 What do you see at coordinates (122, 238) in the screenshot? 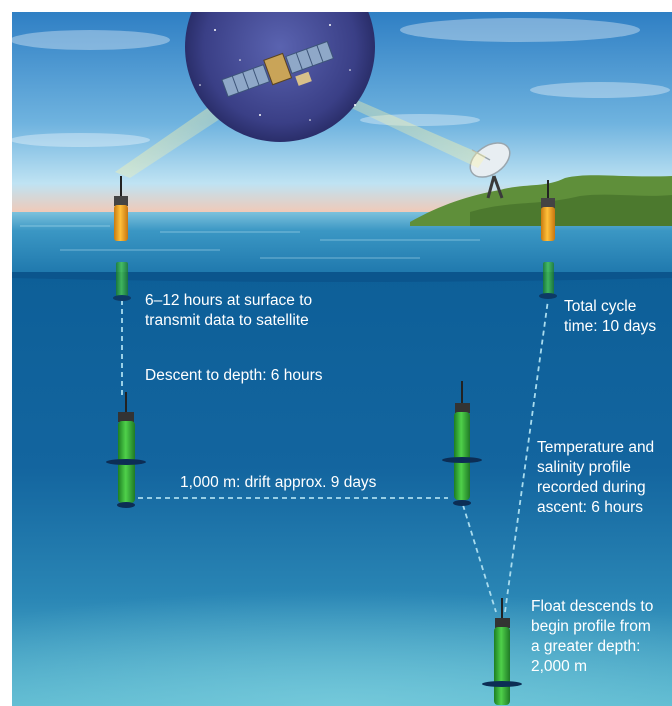
I see `float-icon-surface-left` at bounding box center [122, 238].